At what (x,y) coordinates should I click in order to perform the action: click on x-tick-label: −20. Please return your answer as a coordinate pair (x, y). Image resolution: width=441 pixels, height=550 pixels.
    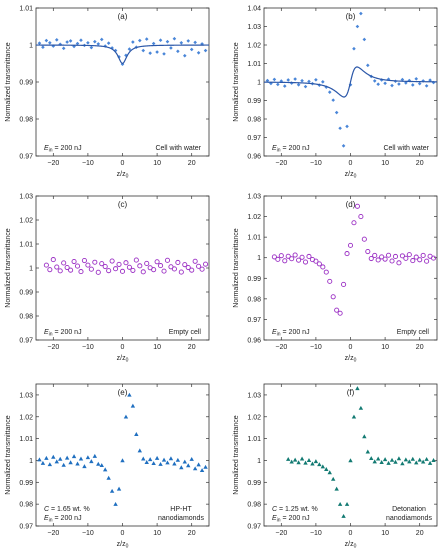
    Looking at the image, I should click on (53, 163).